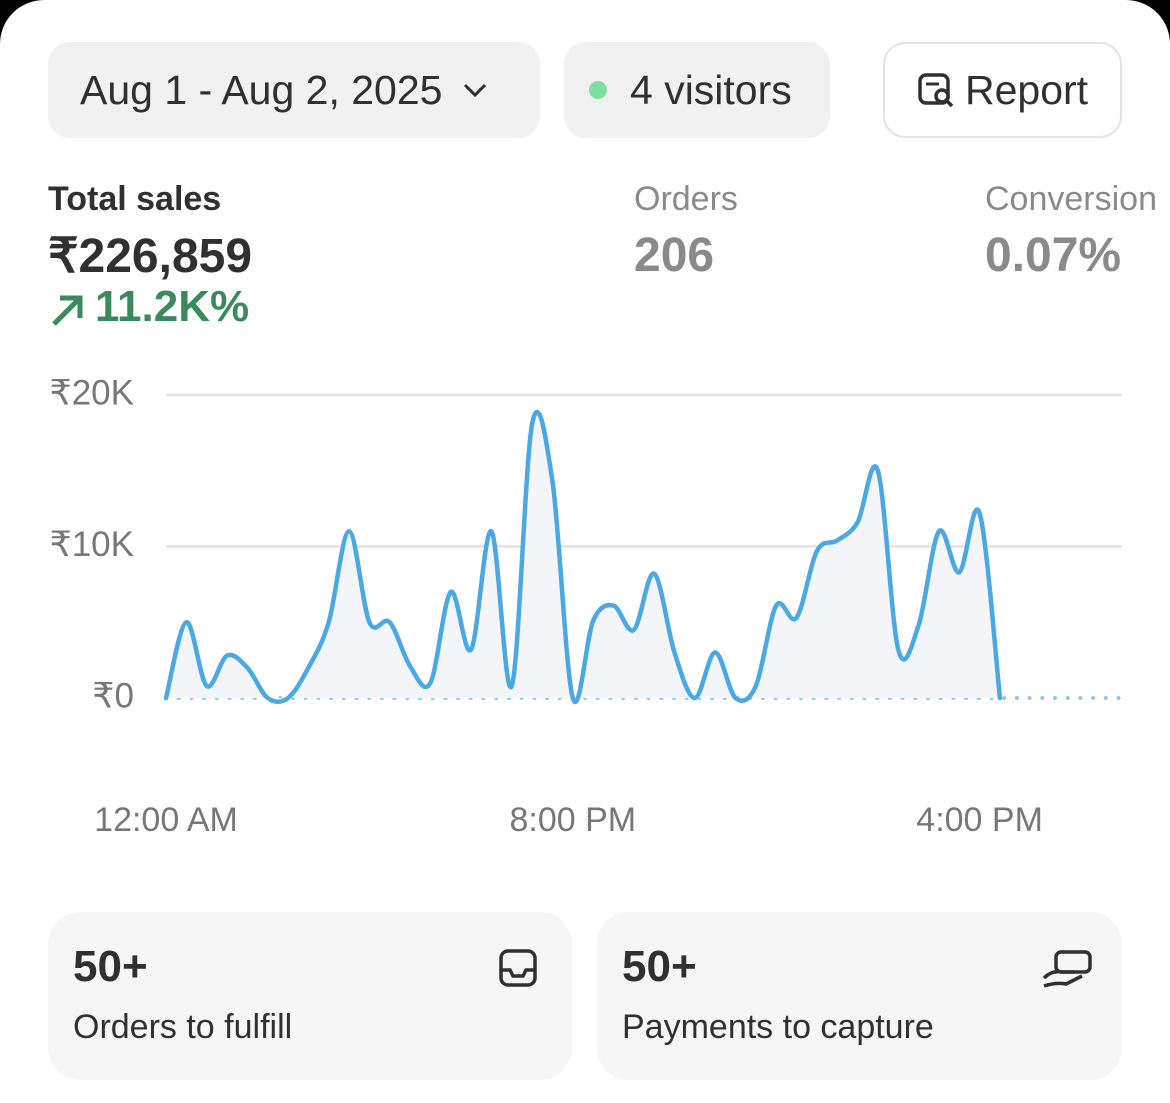 The width and height of the screenshot is (1170, 1103). What do you see at coordinates (686, 199) in the screenshot?
I see `metric-label: Orders` at bounding box center [686, 199].